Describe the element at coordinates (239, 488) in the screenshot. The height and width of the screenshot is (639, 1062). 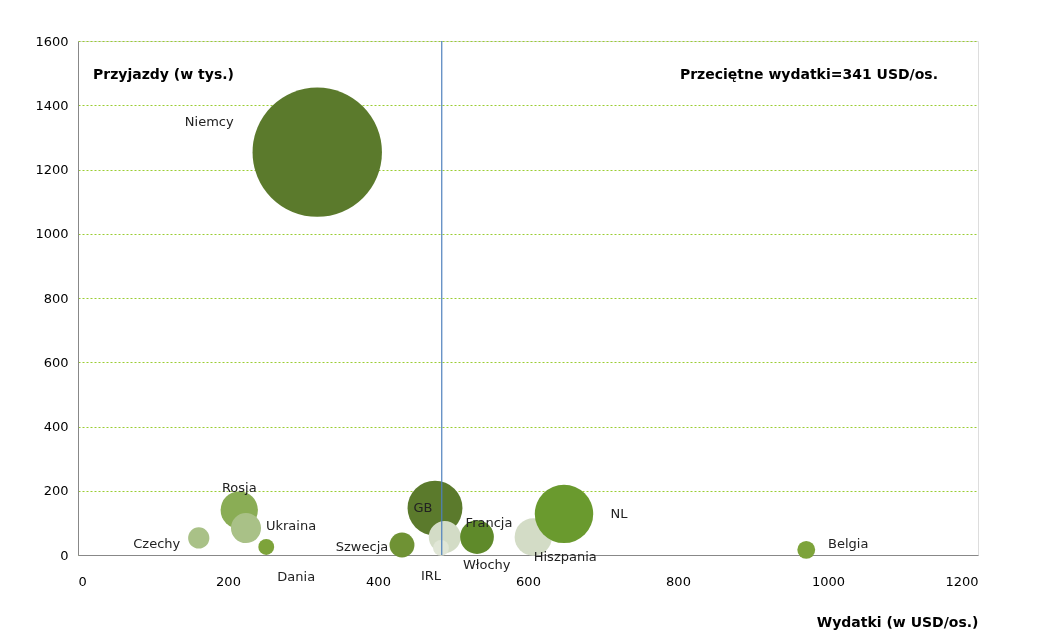
I see `series-label: Rosja` at that location.